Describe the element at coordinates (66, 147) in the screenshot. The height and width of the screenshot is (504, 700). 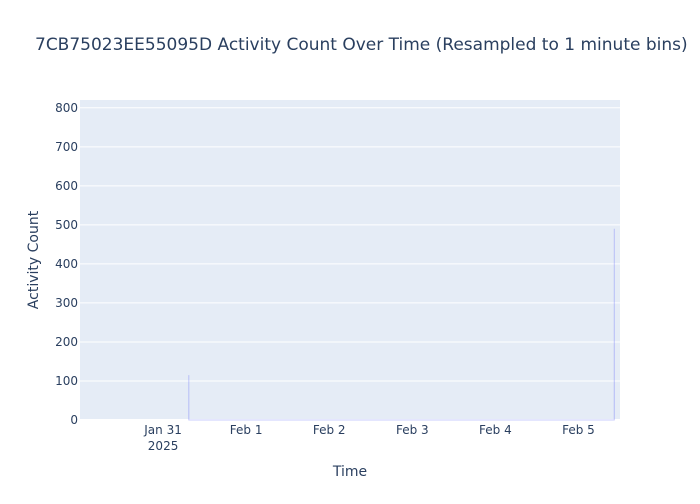
I see `y-tick-label: 700` at that location.